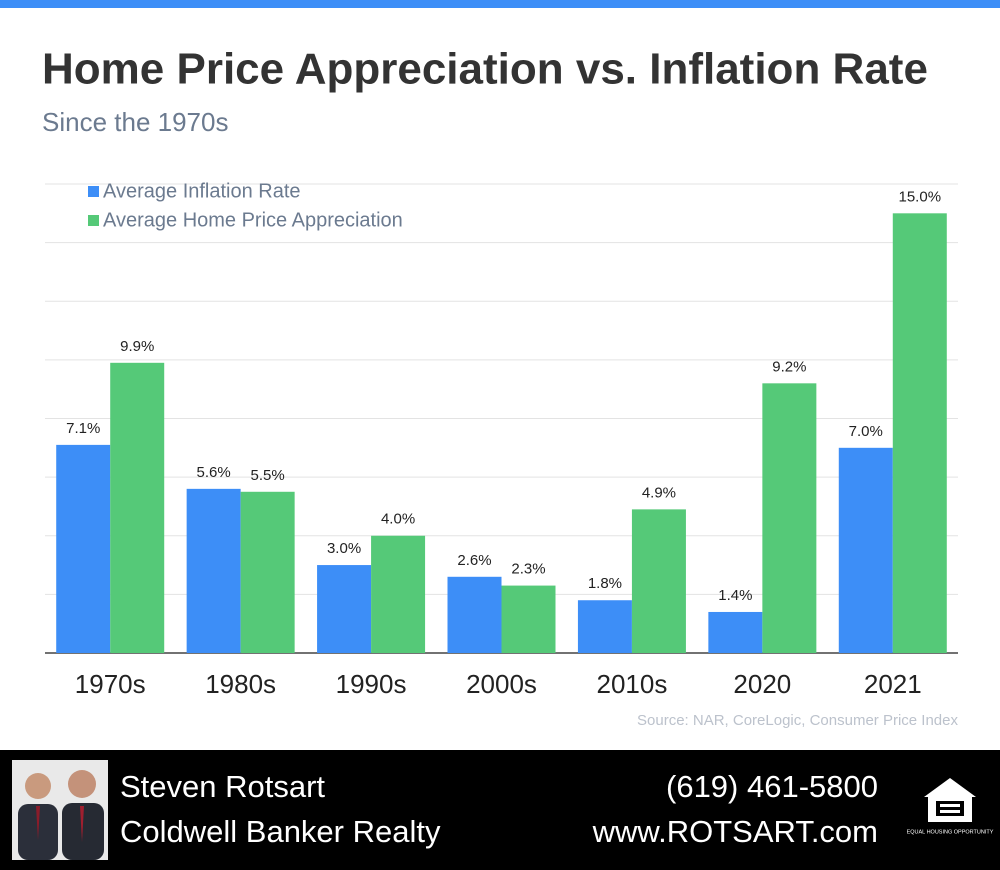 The width and height of the screenshot is (1000, 870). Describe the element at coordinates (60, 810) in the screenshot. I see `agent-photo` at that location.